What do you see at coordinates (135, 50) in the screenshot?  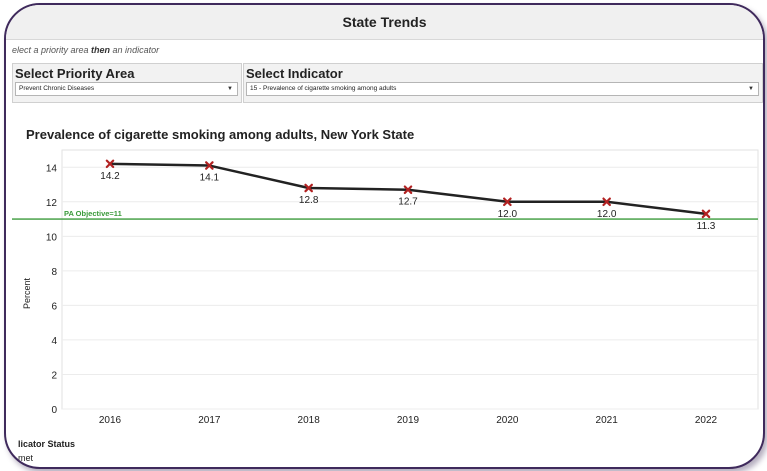 I see `instructions-part2: an indicator` at bounding box center [135, 50].